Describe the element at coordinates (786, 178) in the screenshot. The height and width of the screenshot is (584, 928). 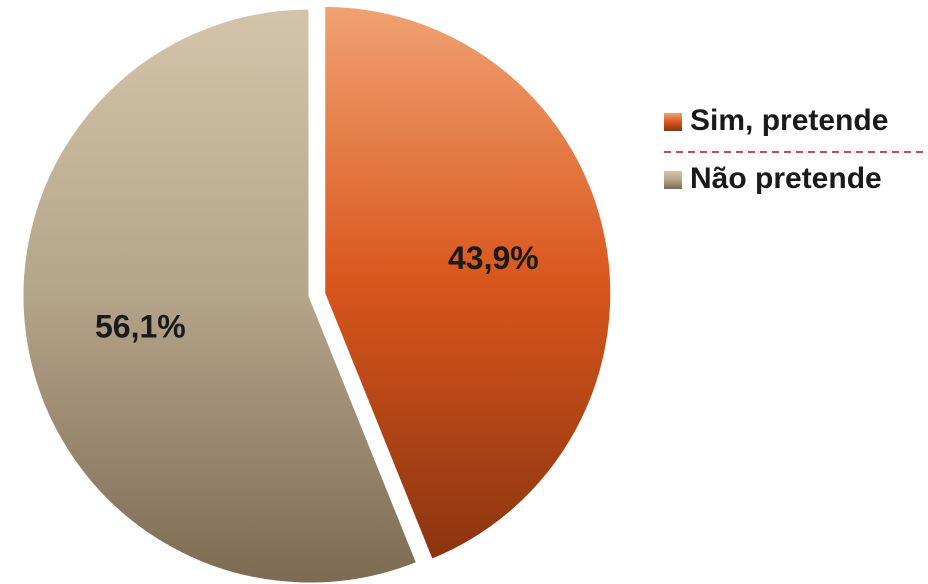
I see `legend-label-nao-pretende: Não pretende` at that location.